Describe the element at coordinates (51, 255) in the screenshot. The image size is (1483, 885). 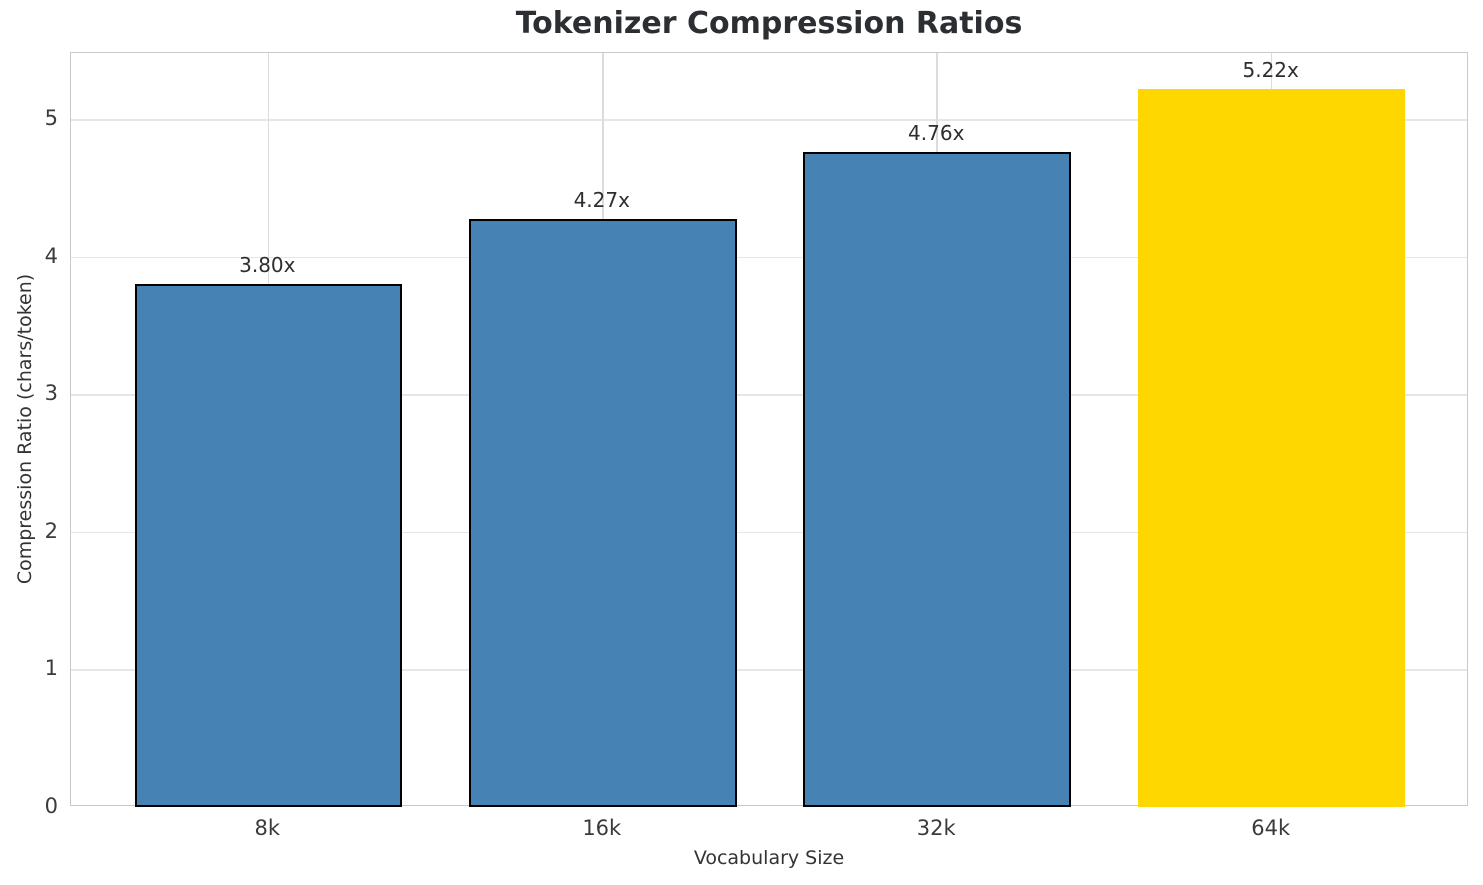
I see `y-tick-label-4: 4` at that location.